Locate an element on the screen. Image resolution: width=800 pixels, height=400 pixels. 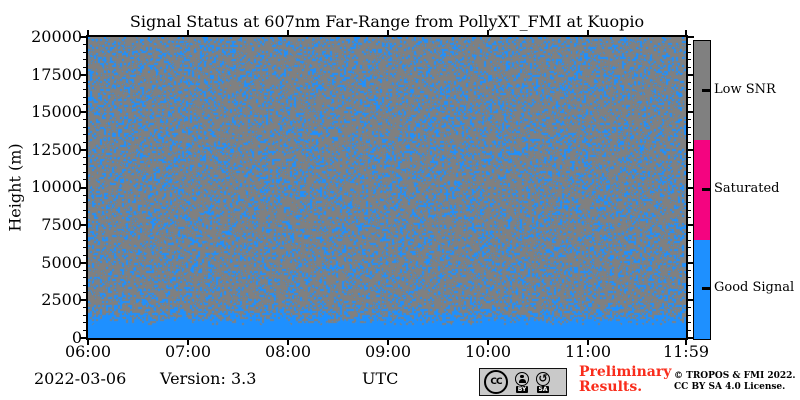
x-tick-label: 09:00 is located at coordinates (388, 351).